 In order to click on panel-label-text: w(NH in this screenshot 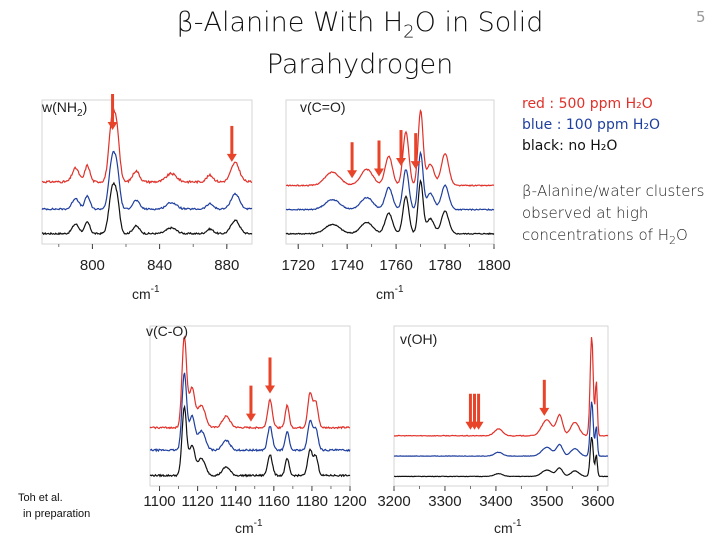, I will do `click(59, 107)`.